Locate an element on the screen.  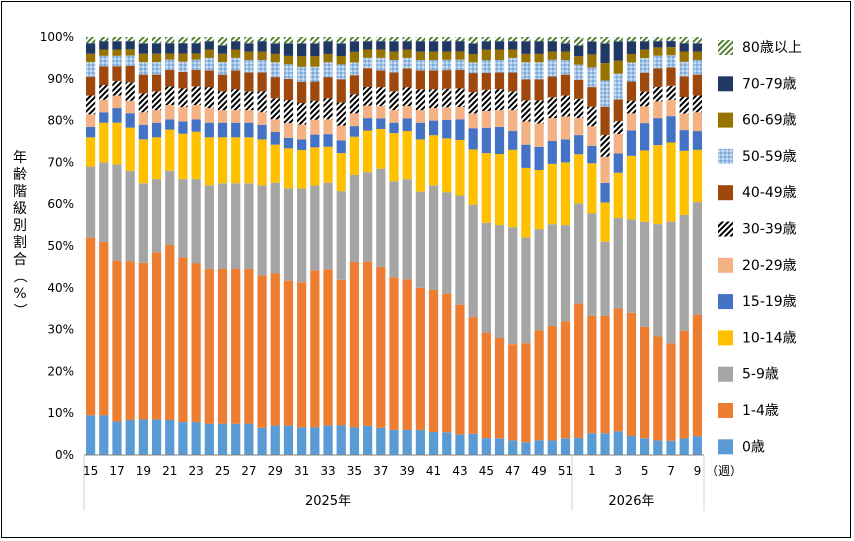
legend-item: 30-39歳 is located at coordinates (757, 229).